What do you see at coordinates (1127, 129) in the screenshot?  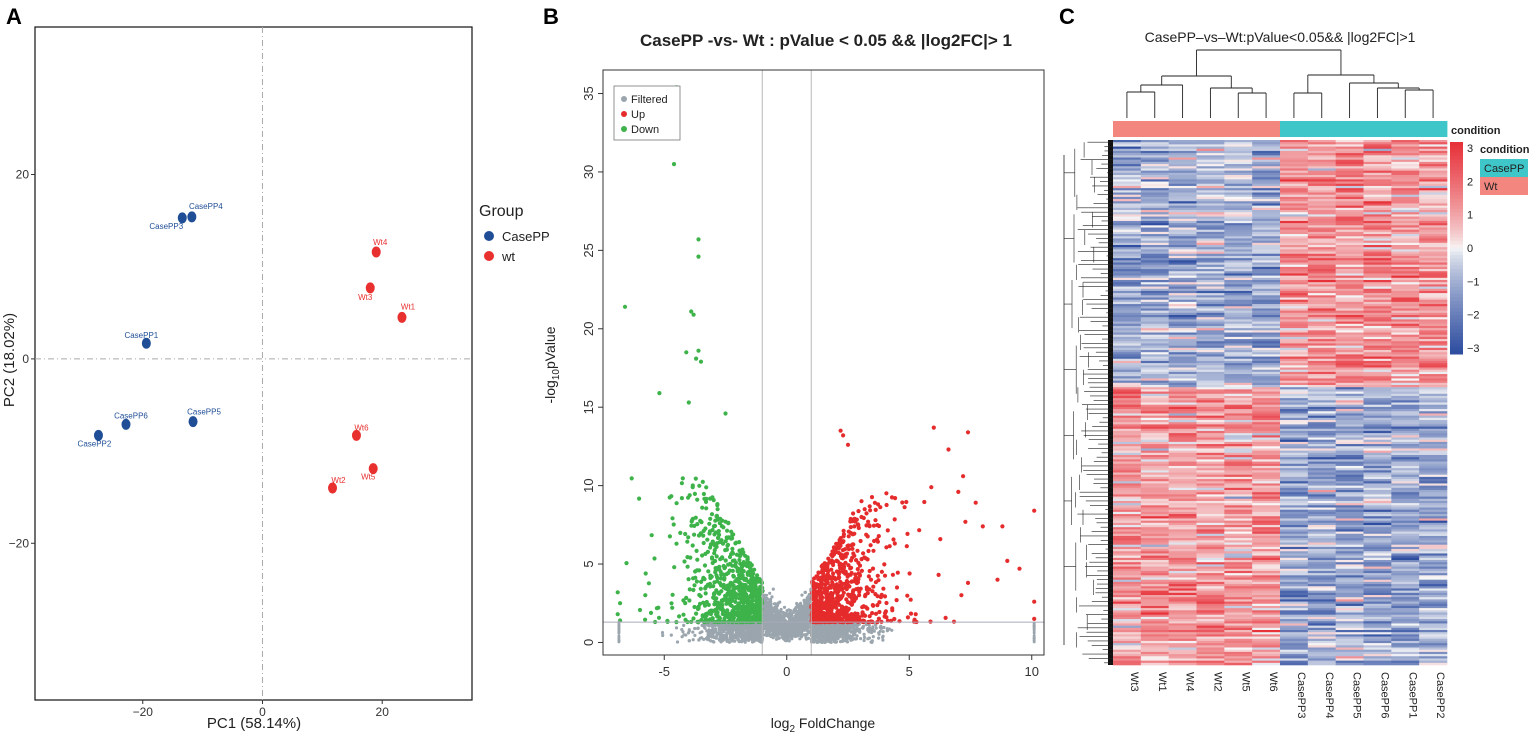 I see `annotation-cell-wt` at bounding box center [1127, 129].